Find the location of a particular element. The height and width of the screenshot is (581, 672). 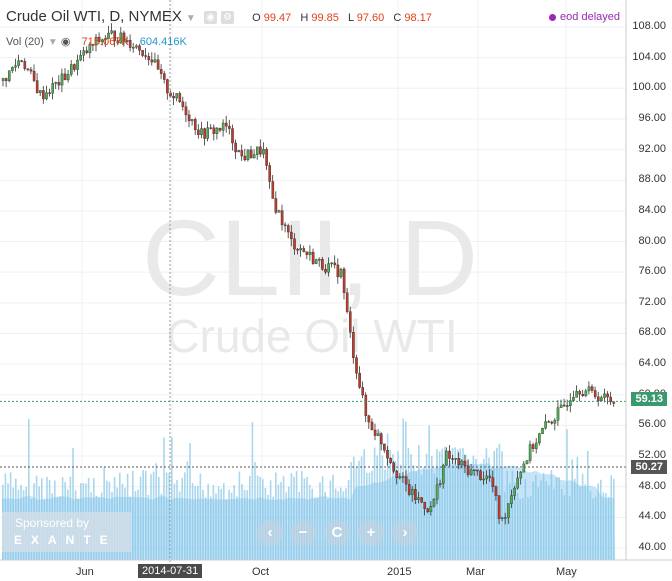

y-tick: 72.00 is located at coordinates (652, 301).